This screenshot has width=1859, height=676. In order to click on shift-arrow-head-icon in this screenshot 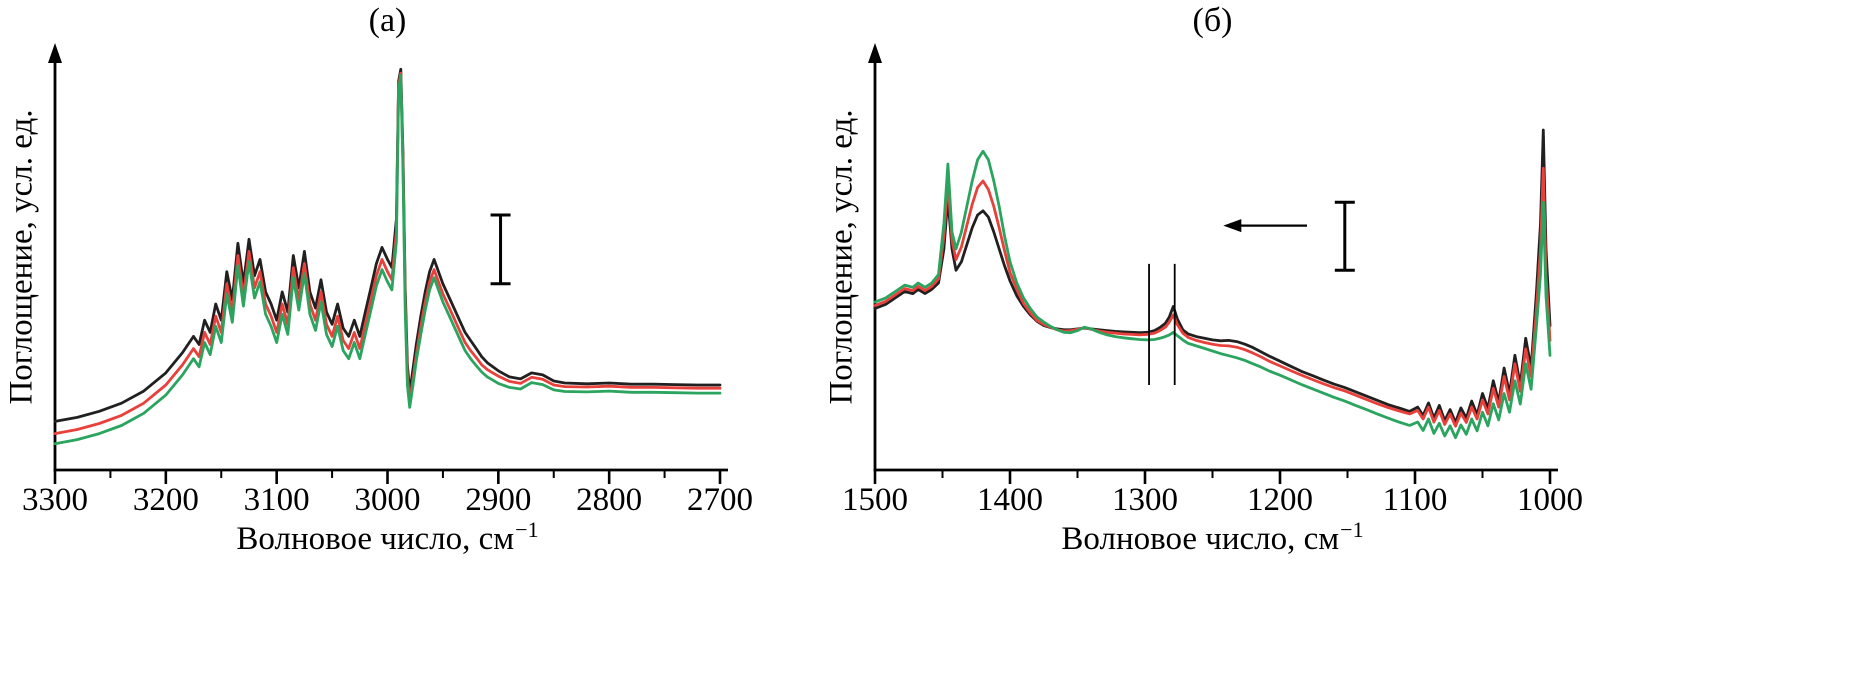, I will do `click(1232, 226)`.